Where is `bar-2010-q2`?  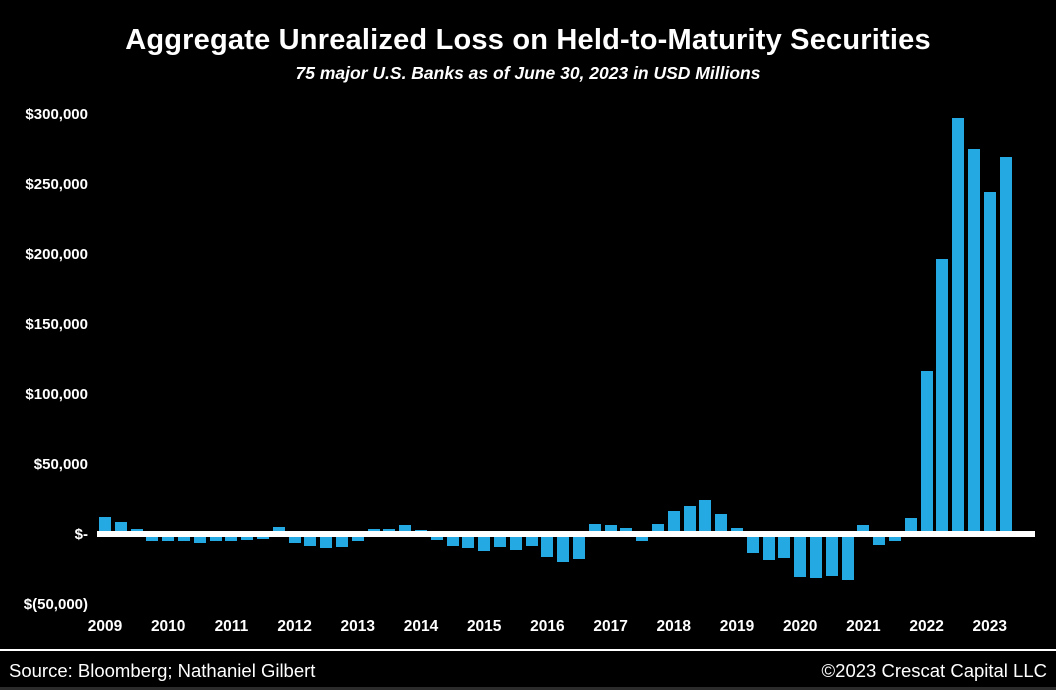
bar-2010-q2 is located at coordinates (184, 538).